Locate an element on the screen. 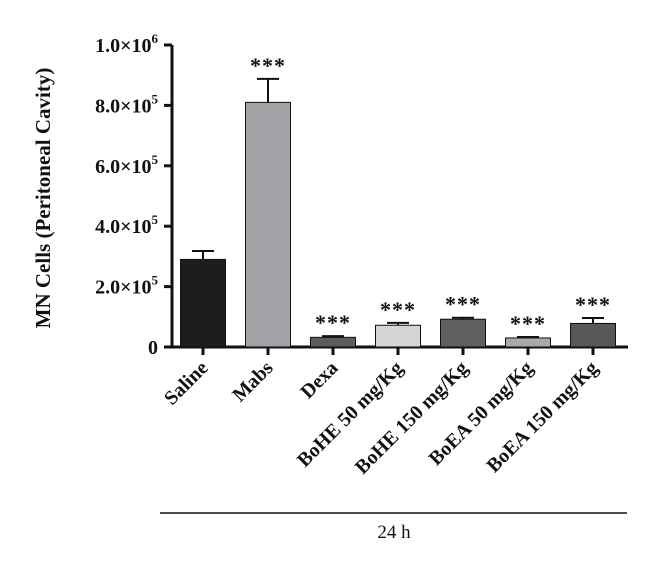 This screenshot has width=660, height=571. y-axis-ticks: 0 2.0×10⁵ 4.0×10⁵ 6.0×10⁵ 8.0×10⁵ 1.0×10⁶ is located at coordinates (133, 195).